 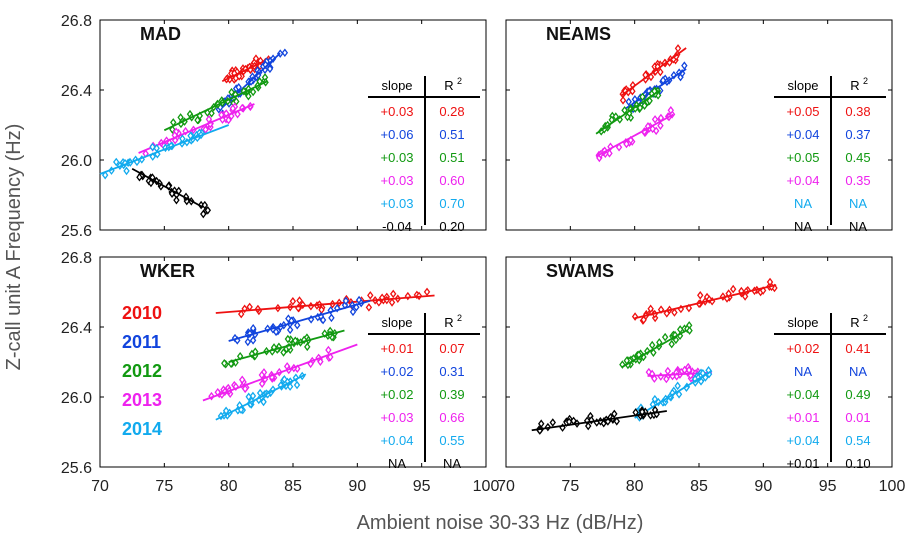 I want to click on y-tick-label: 25.6, so click(x=76, y=231).